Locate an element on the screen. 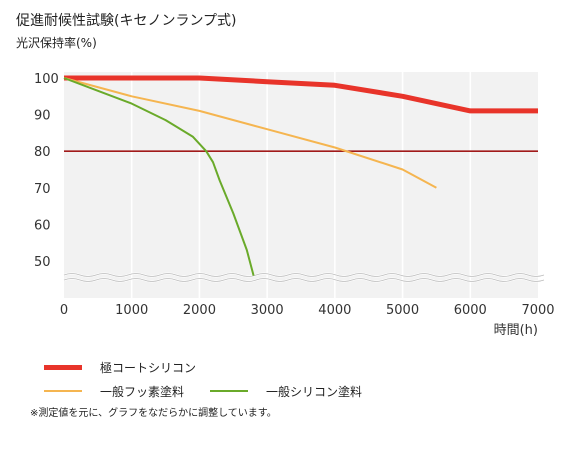 Image resolution: width=580 pixels, height=450 pixels. legend-label-silicone: 一般シリコン塗料 is located at coordinates (314, 391).